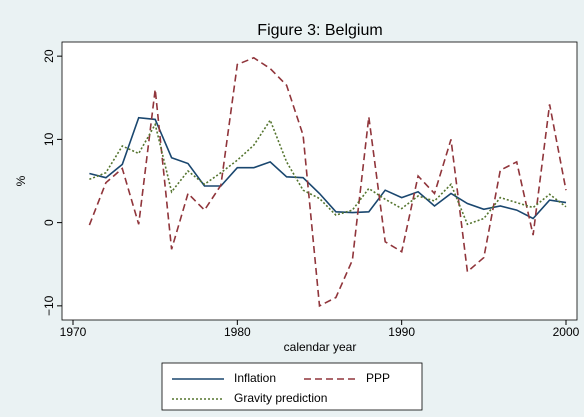 Image resolution: width=584 pixels, height=417 pixels. What do you see at coordinates (280, 398) in the screenshot?
I see `legend-label: Gravity prediction` at bounding box center [280, 398].